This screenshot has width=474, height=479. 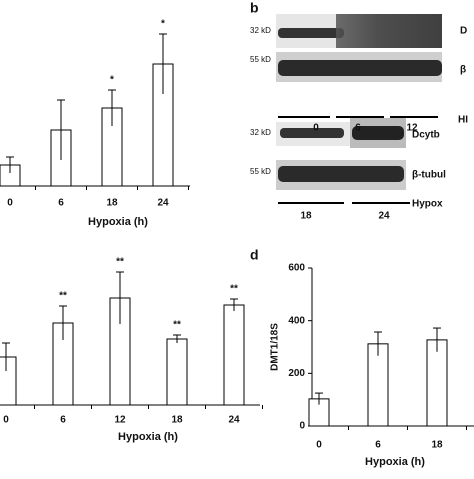 I want to click on group-label: 0, so click(x=316, y=128).